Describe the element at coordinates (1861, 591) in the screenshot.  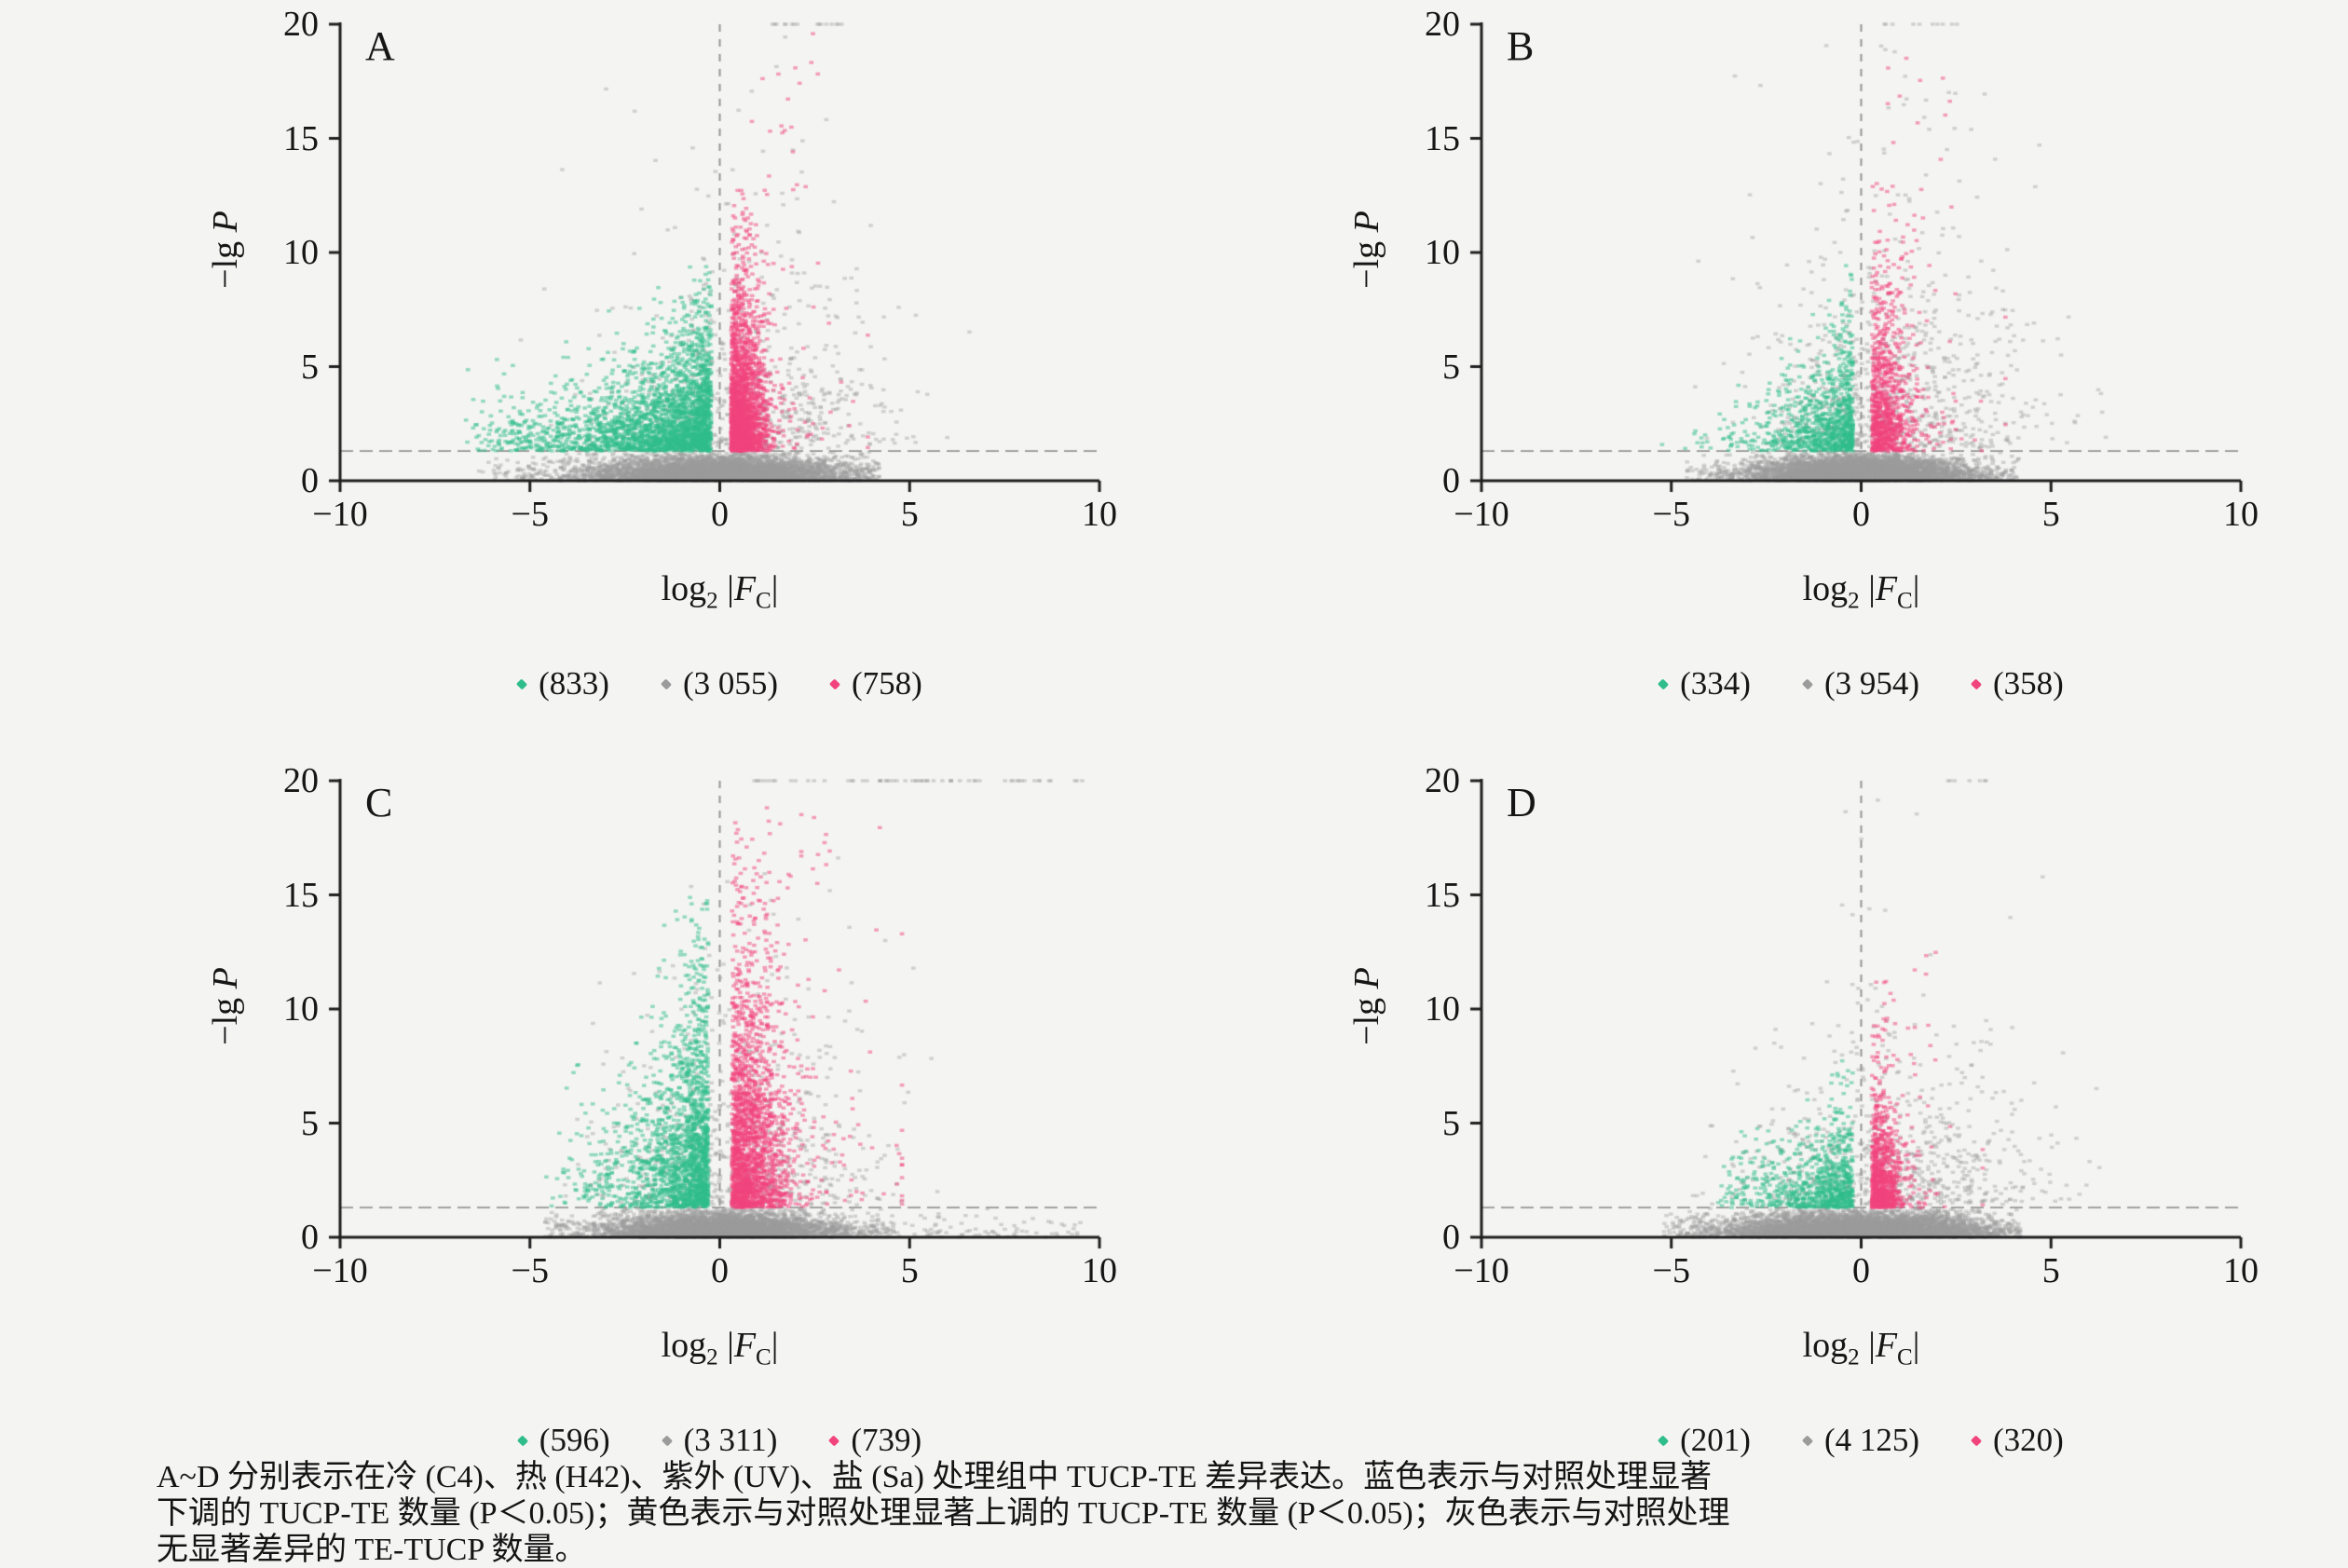
I see `x-axis-label-b: log2 |FC|` at that location.